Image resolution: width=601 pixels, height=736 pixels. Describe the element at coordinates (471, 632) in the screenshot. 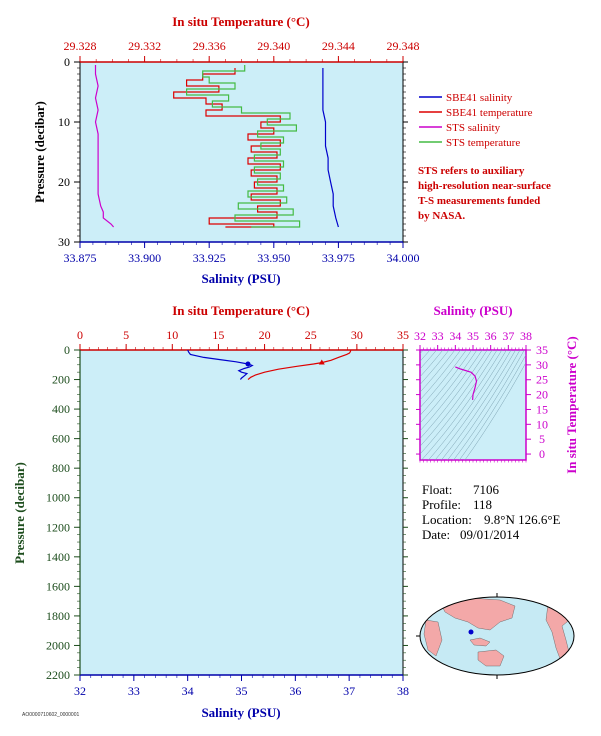

I see `map-float-marker` at that location.